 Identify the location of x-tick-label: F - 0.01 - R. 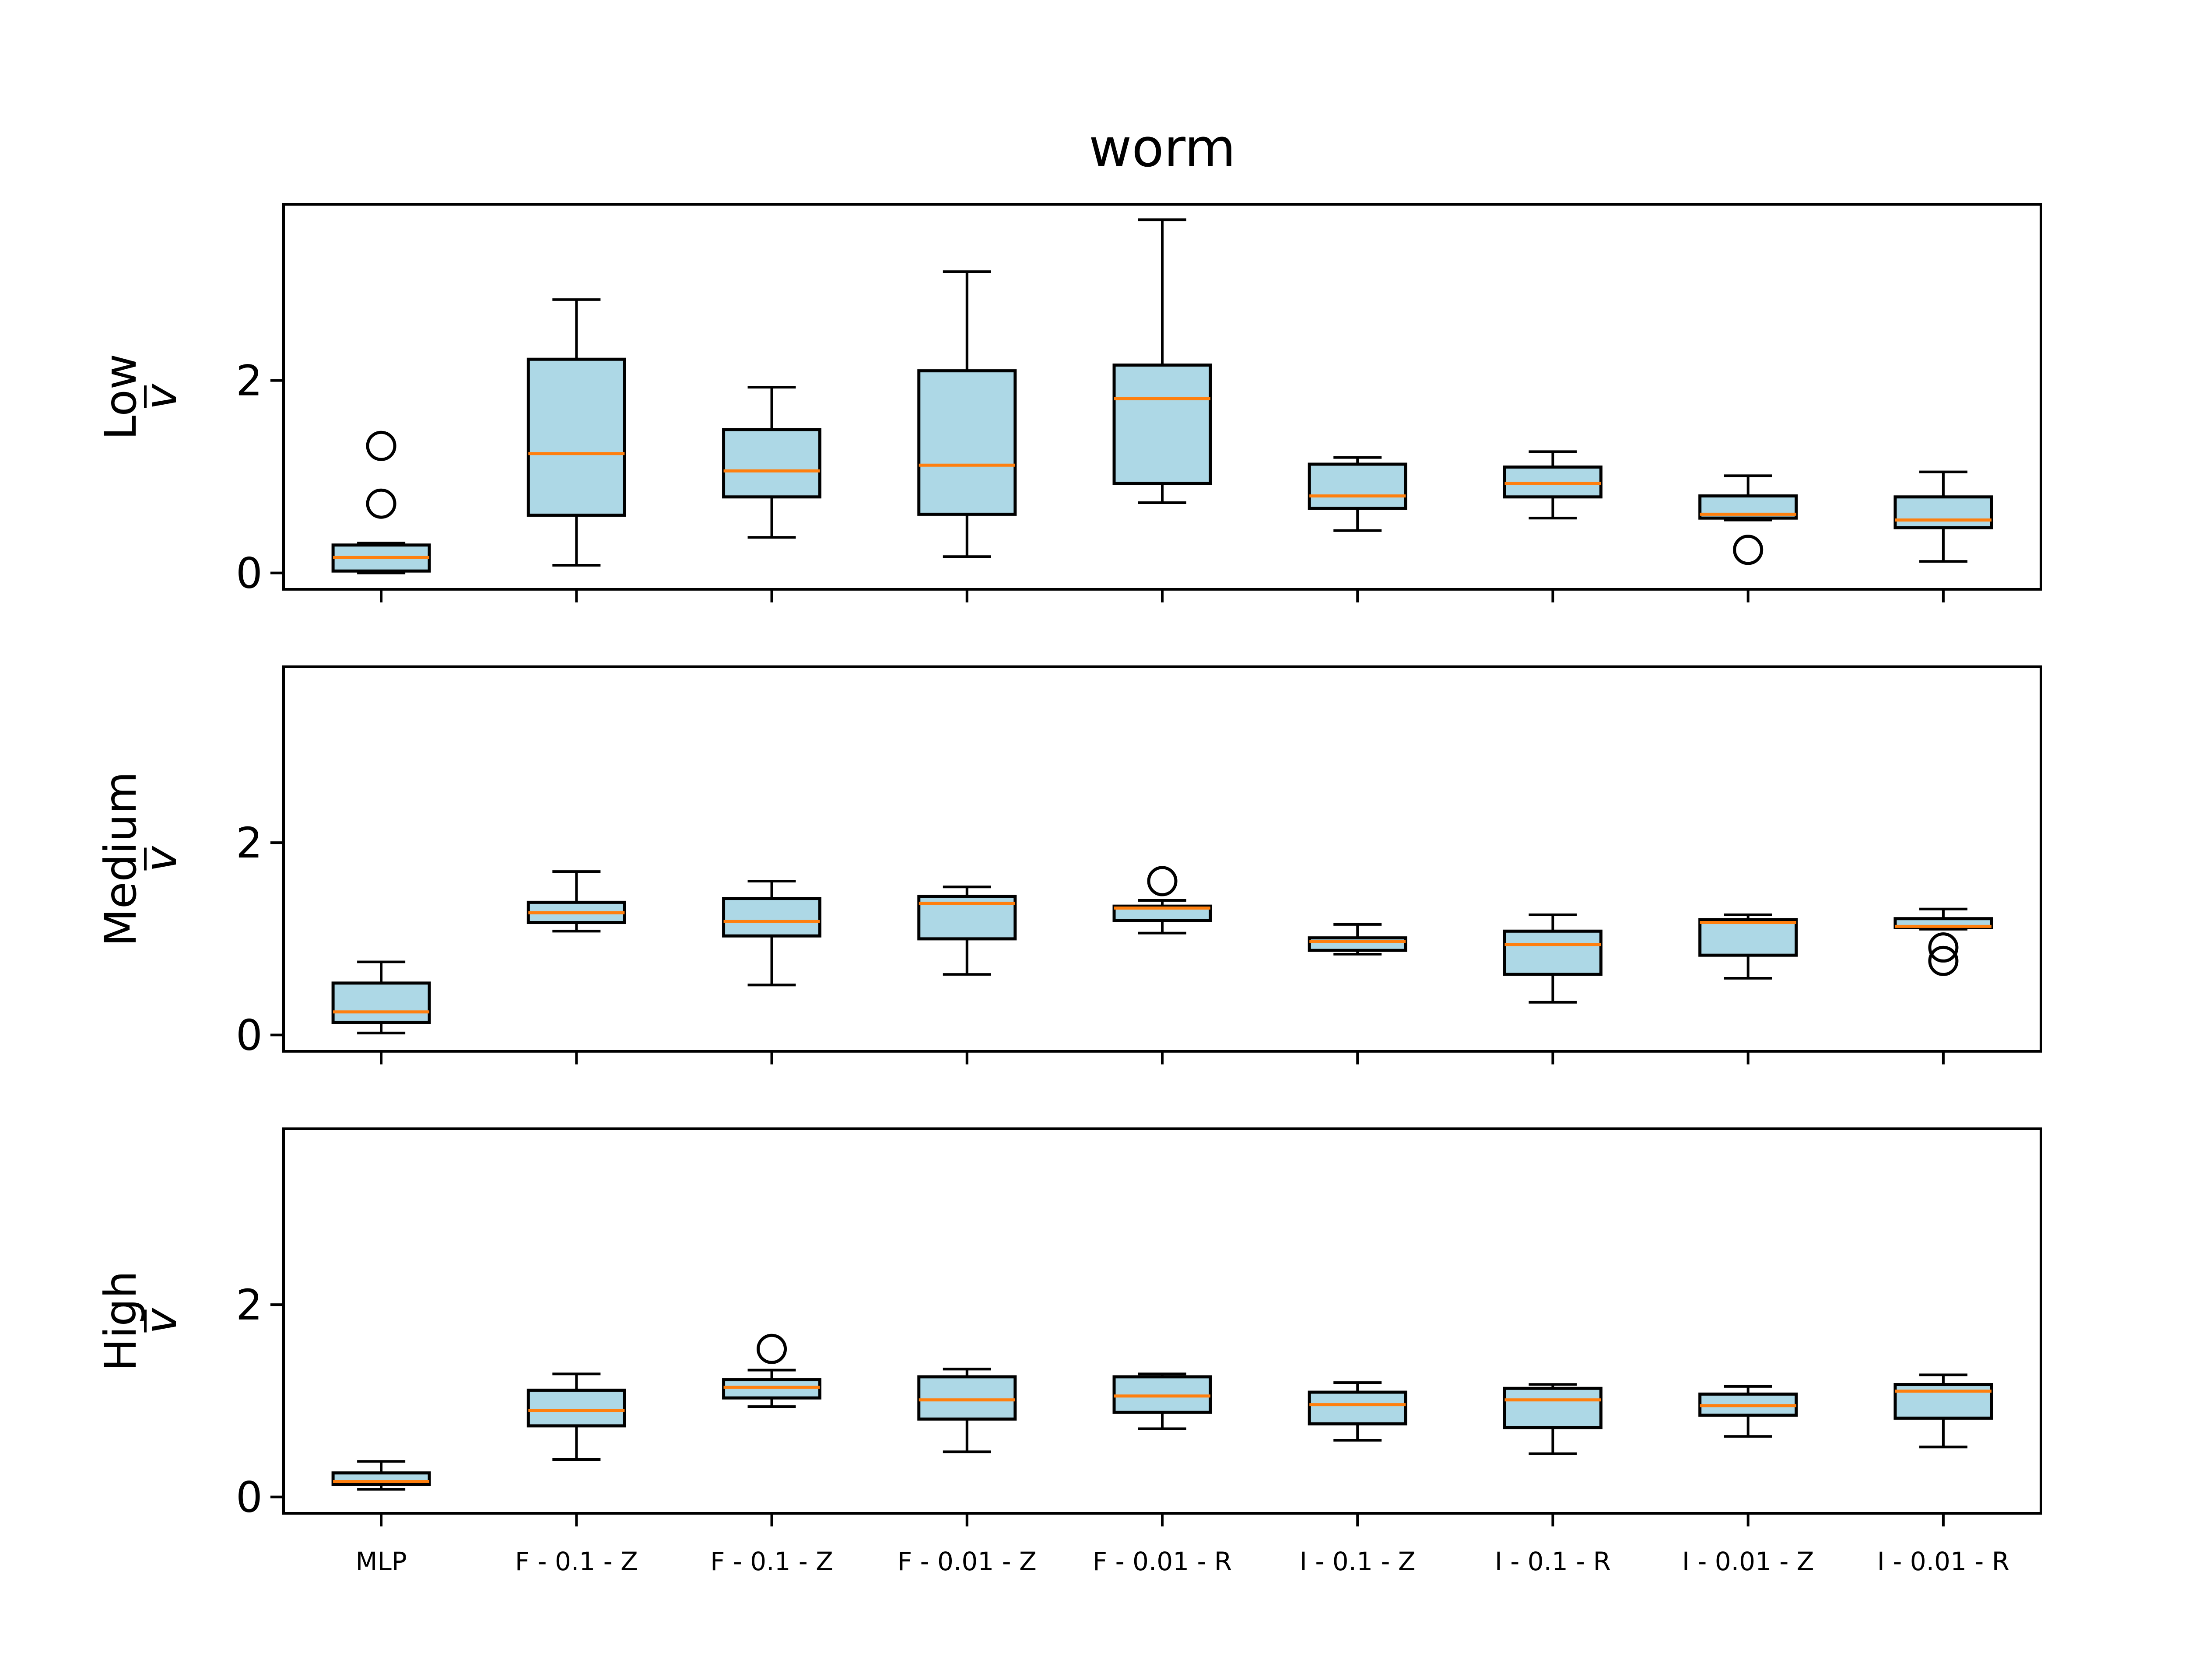
(1162, 1561).